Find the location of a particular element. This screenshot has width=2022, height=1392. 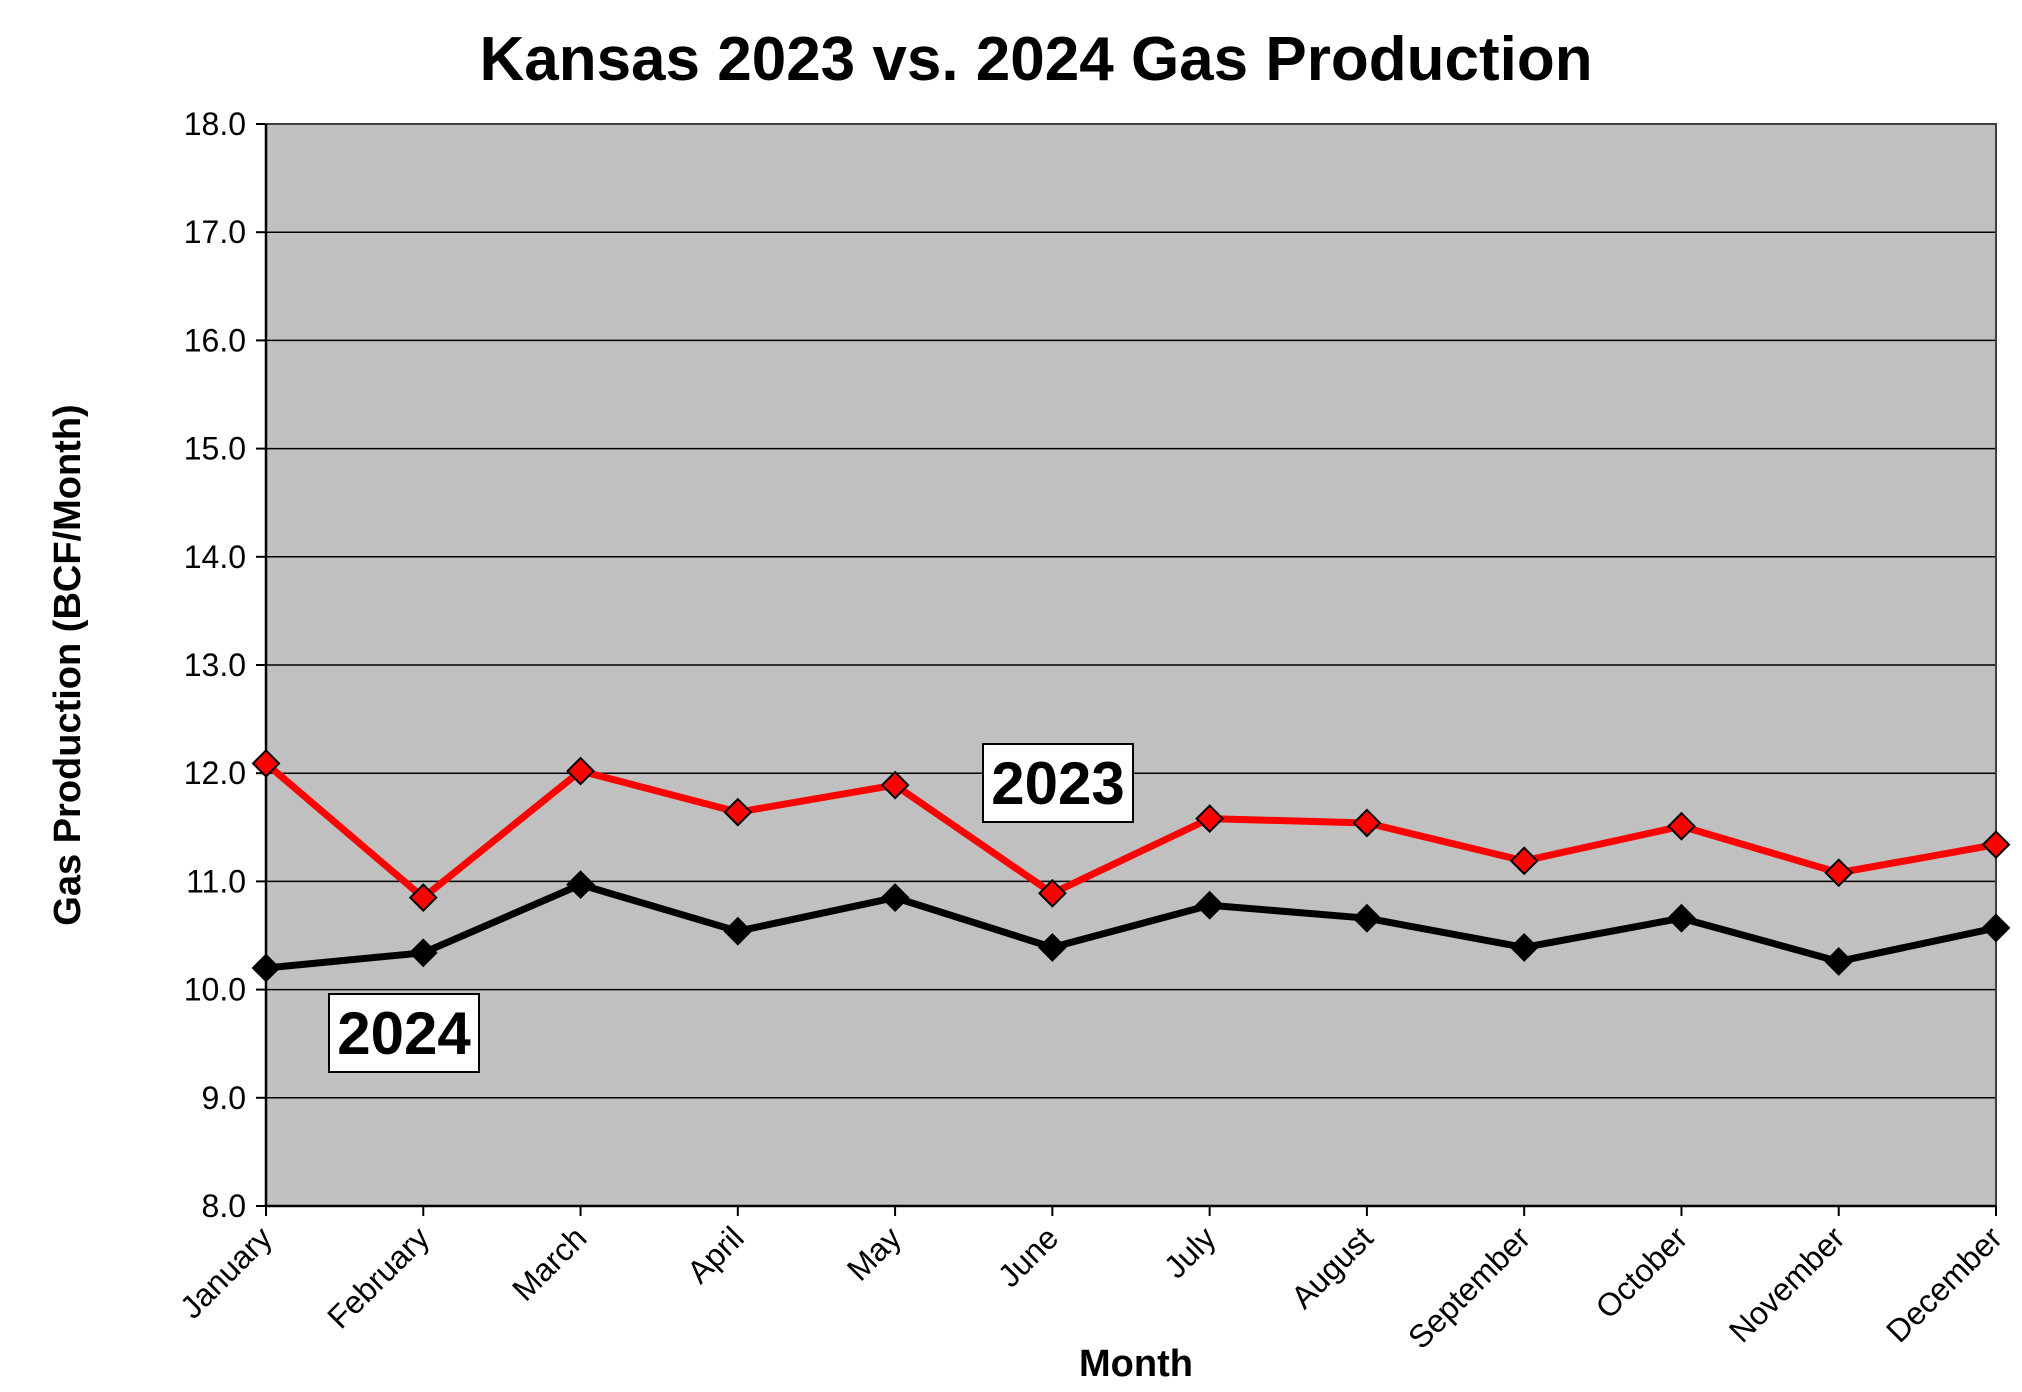

x-tick-label: June is located at coordinates (1028, 1256).